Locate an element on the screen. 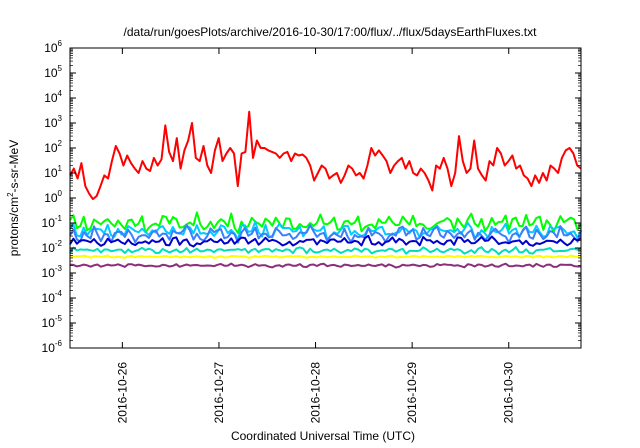  y-tick-label: 10² is located at coordinates (53, 147).